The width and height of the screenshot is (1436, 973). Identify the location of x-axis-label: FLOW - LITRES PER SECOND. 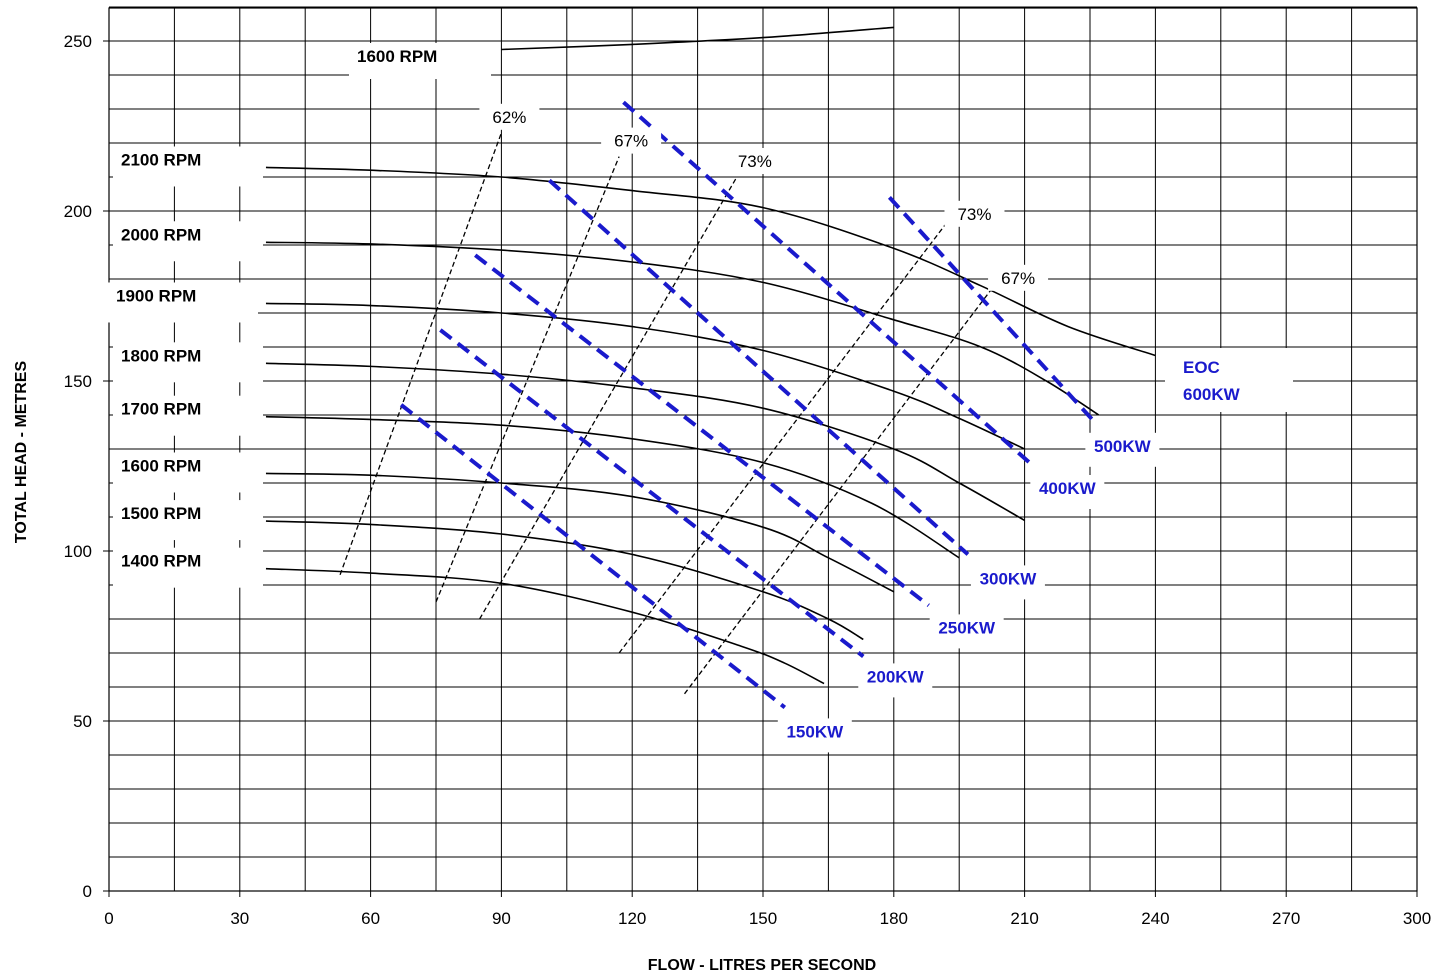
(762, 965).